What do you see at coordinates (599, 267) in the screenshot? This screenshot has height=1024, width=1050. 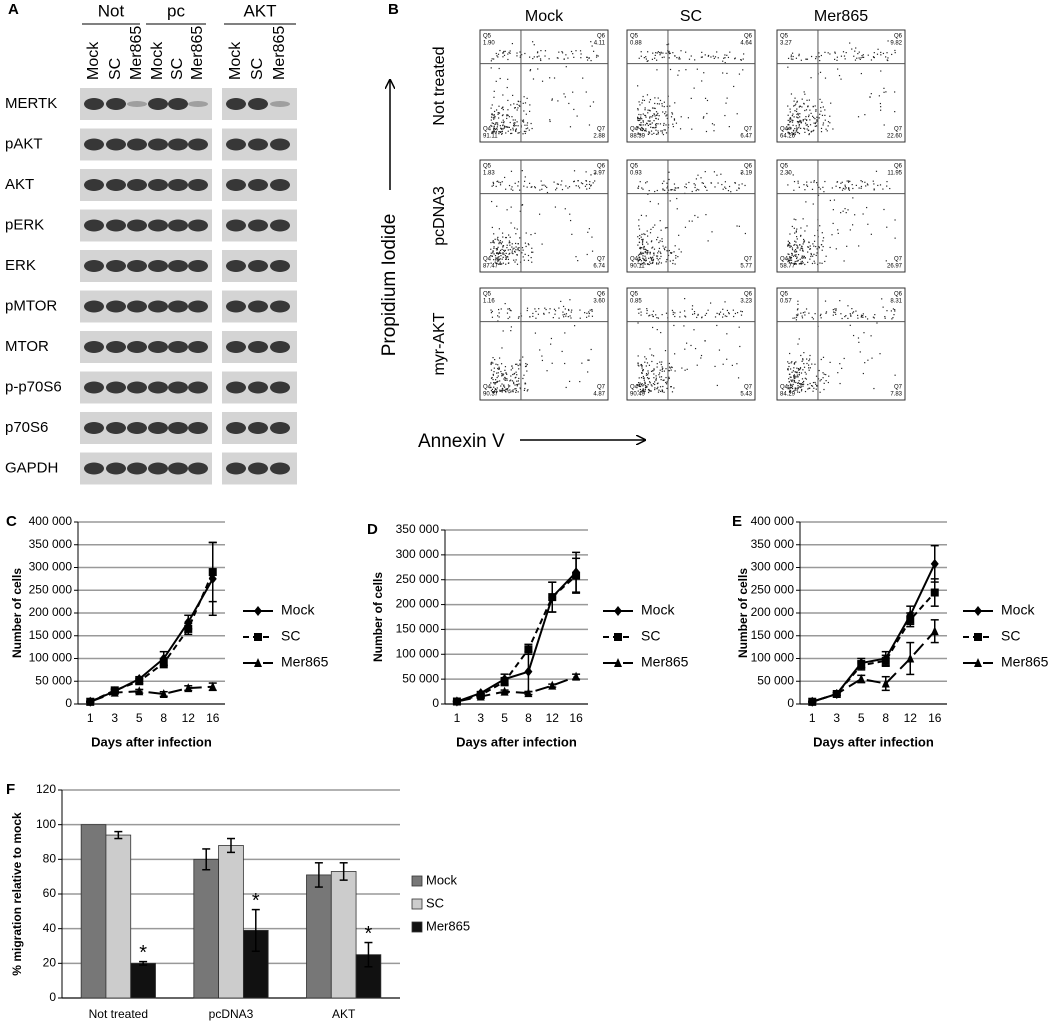 I see `quadrant-value: 6.74` at bounding box center [599, 267].